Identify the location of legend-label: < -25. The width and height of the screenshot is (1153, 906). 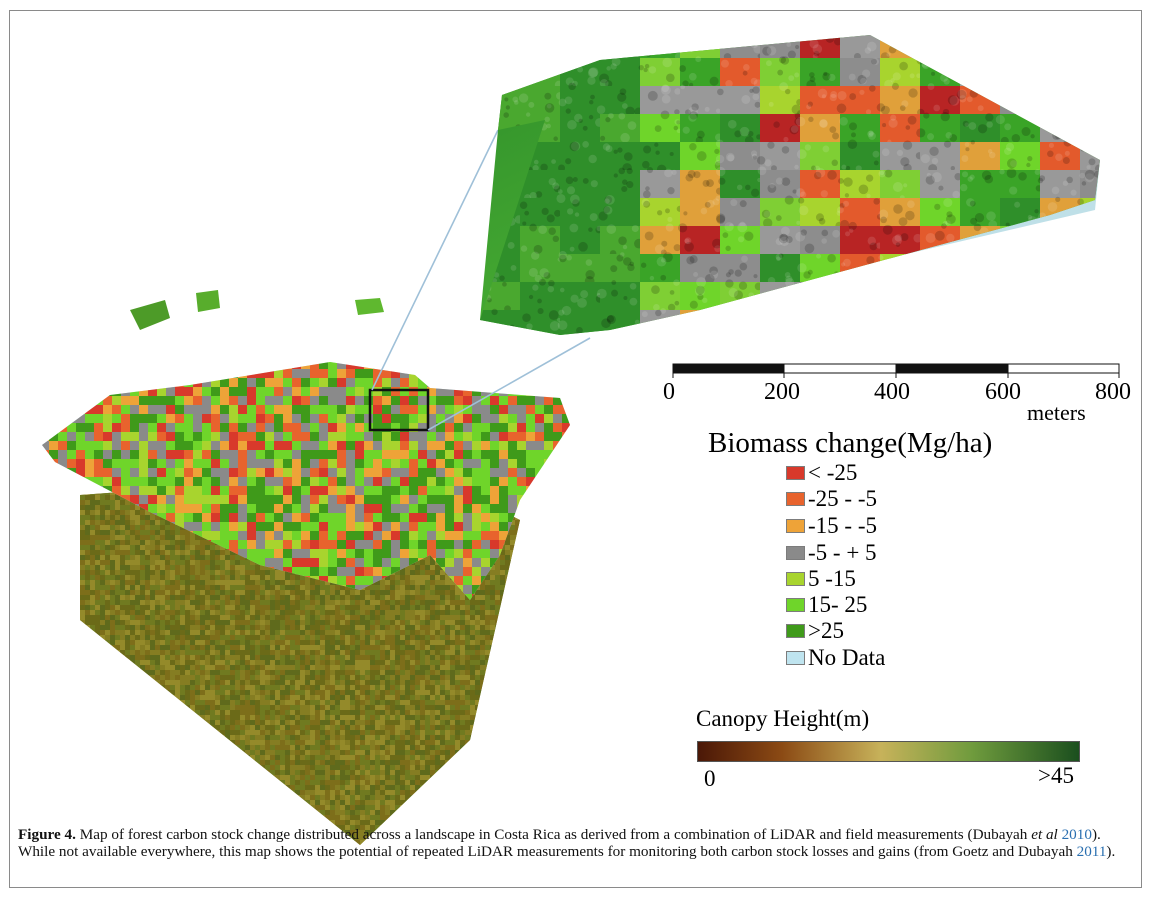
(833, 472).